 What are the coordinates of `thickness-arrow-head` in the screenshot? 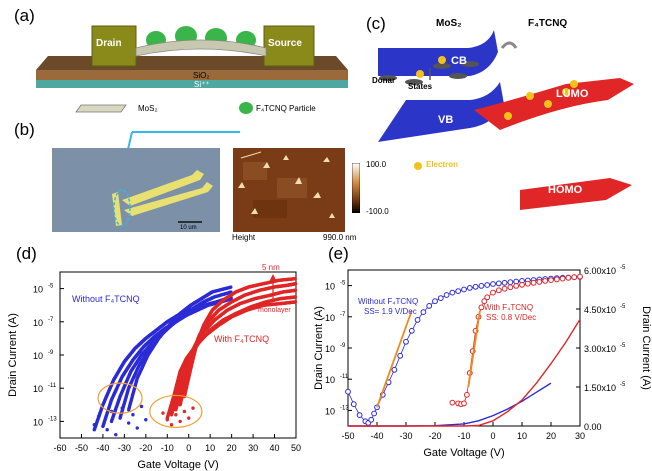 It's located at (273, 278).